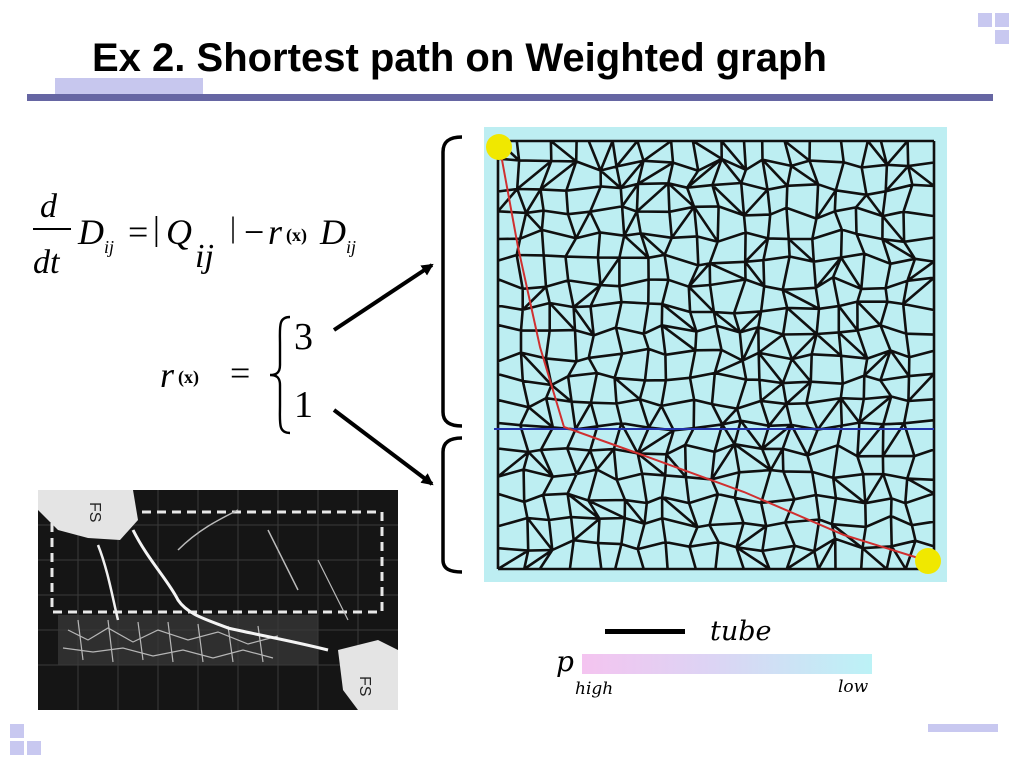 The image size is (1024, 768). I want to click on rdef-value-1: 1, so click(303, 405).